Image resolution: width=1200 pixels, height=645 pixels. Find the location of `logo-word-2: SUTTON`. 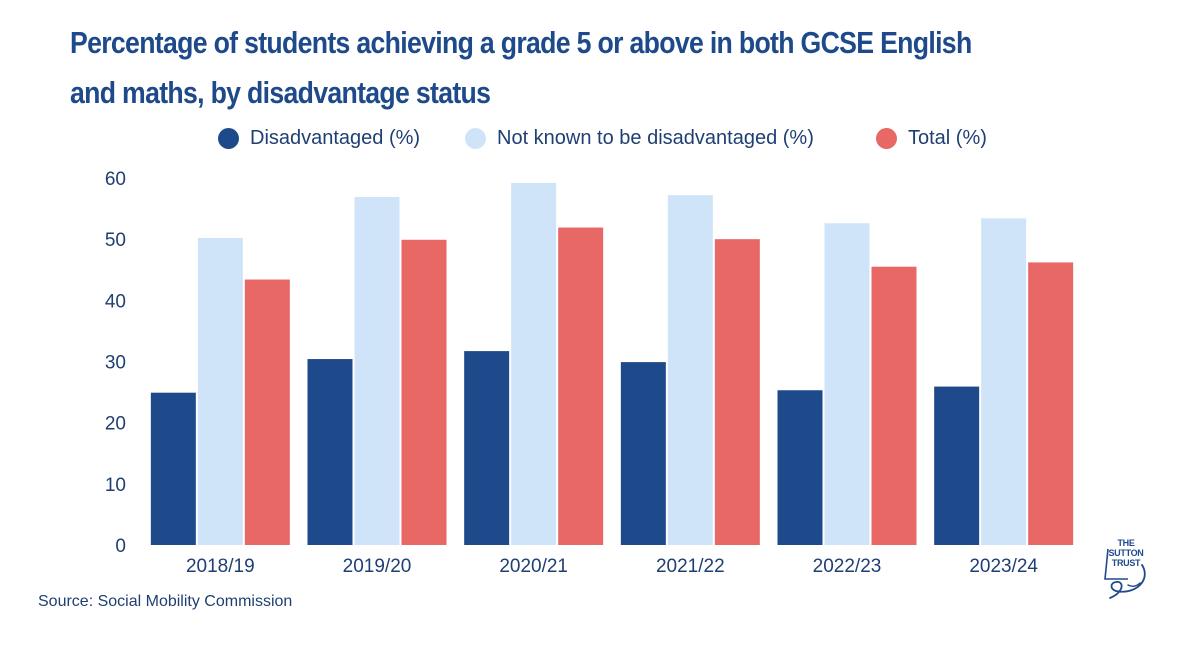

logo-word-2: SUTTON is located at coordinates (1126, 553).